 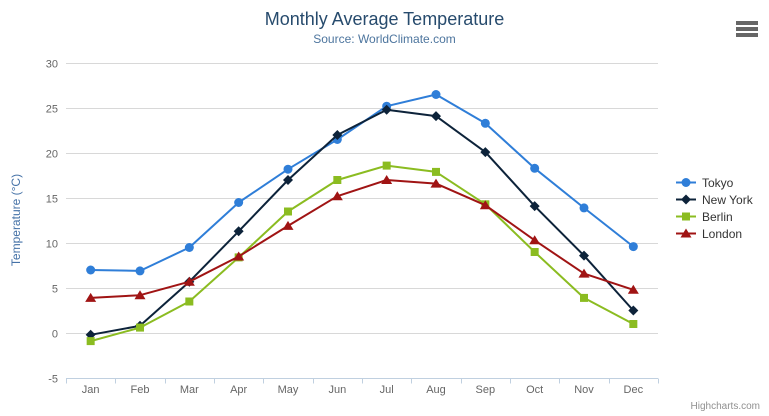 What do you see at coordinates (52, 200) in the screenshot?
I see `y-axis-label: 15` at bounding box center [52, 200].